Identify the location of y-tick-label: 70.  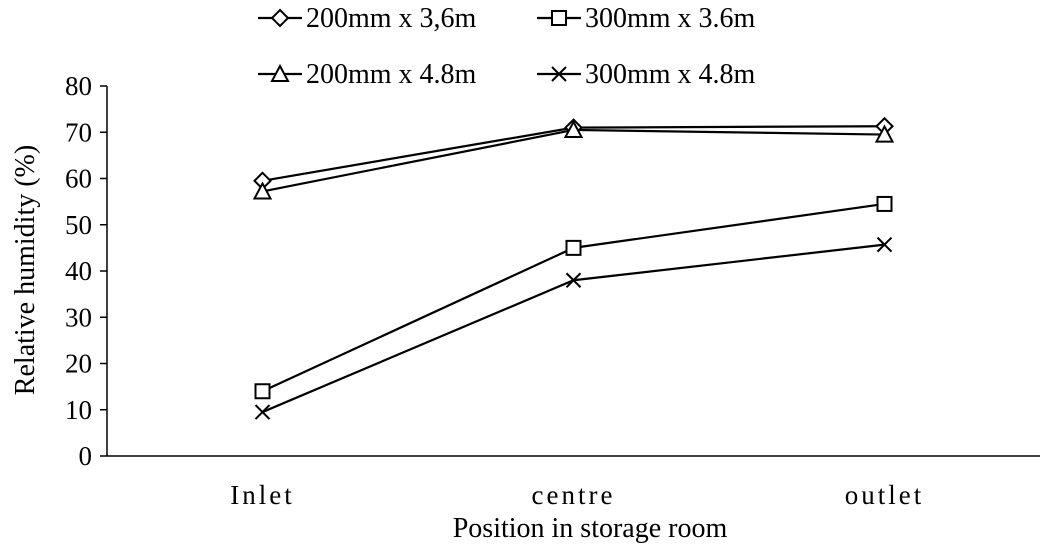
(78, 132).